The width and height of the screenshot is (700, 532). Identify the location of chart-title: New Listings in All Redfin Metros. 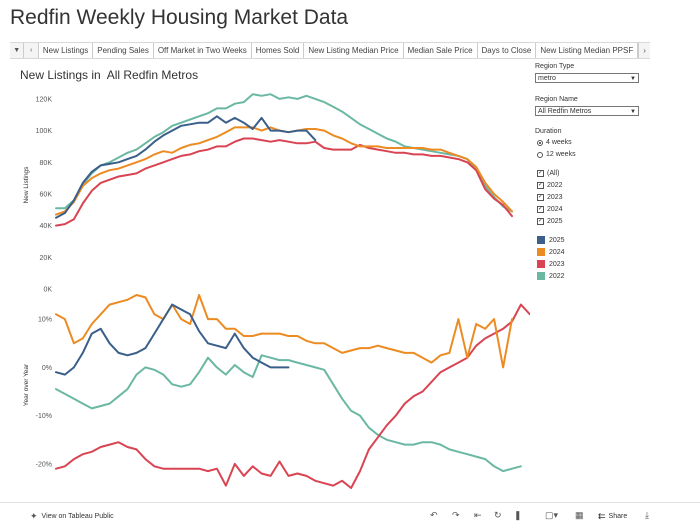
(109, 75).